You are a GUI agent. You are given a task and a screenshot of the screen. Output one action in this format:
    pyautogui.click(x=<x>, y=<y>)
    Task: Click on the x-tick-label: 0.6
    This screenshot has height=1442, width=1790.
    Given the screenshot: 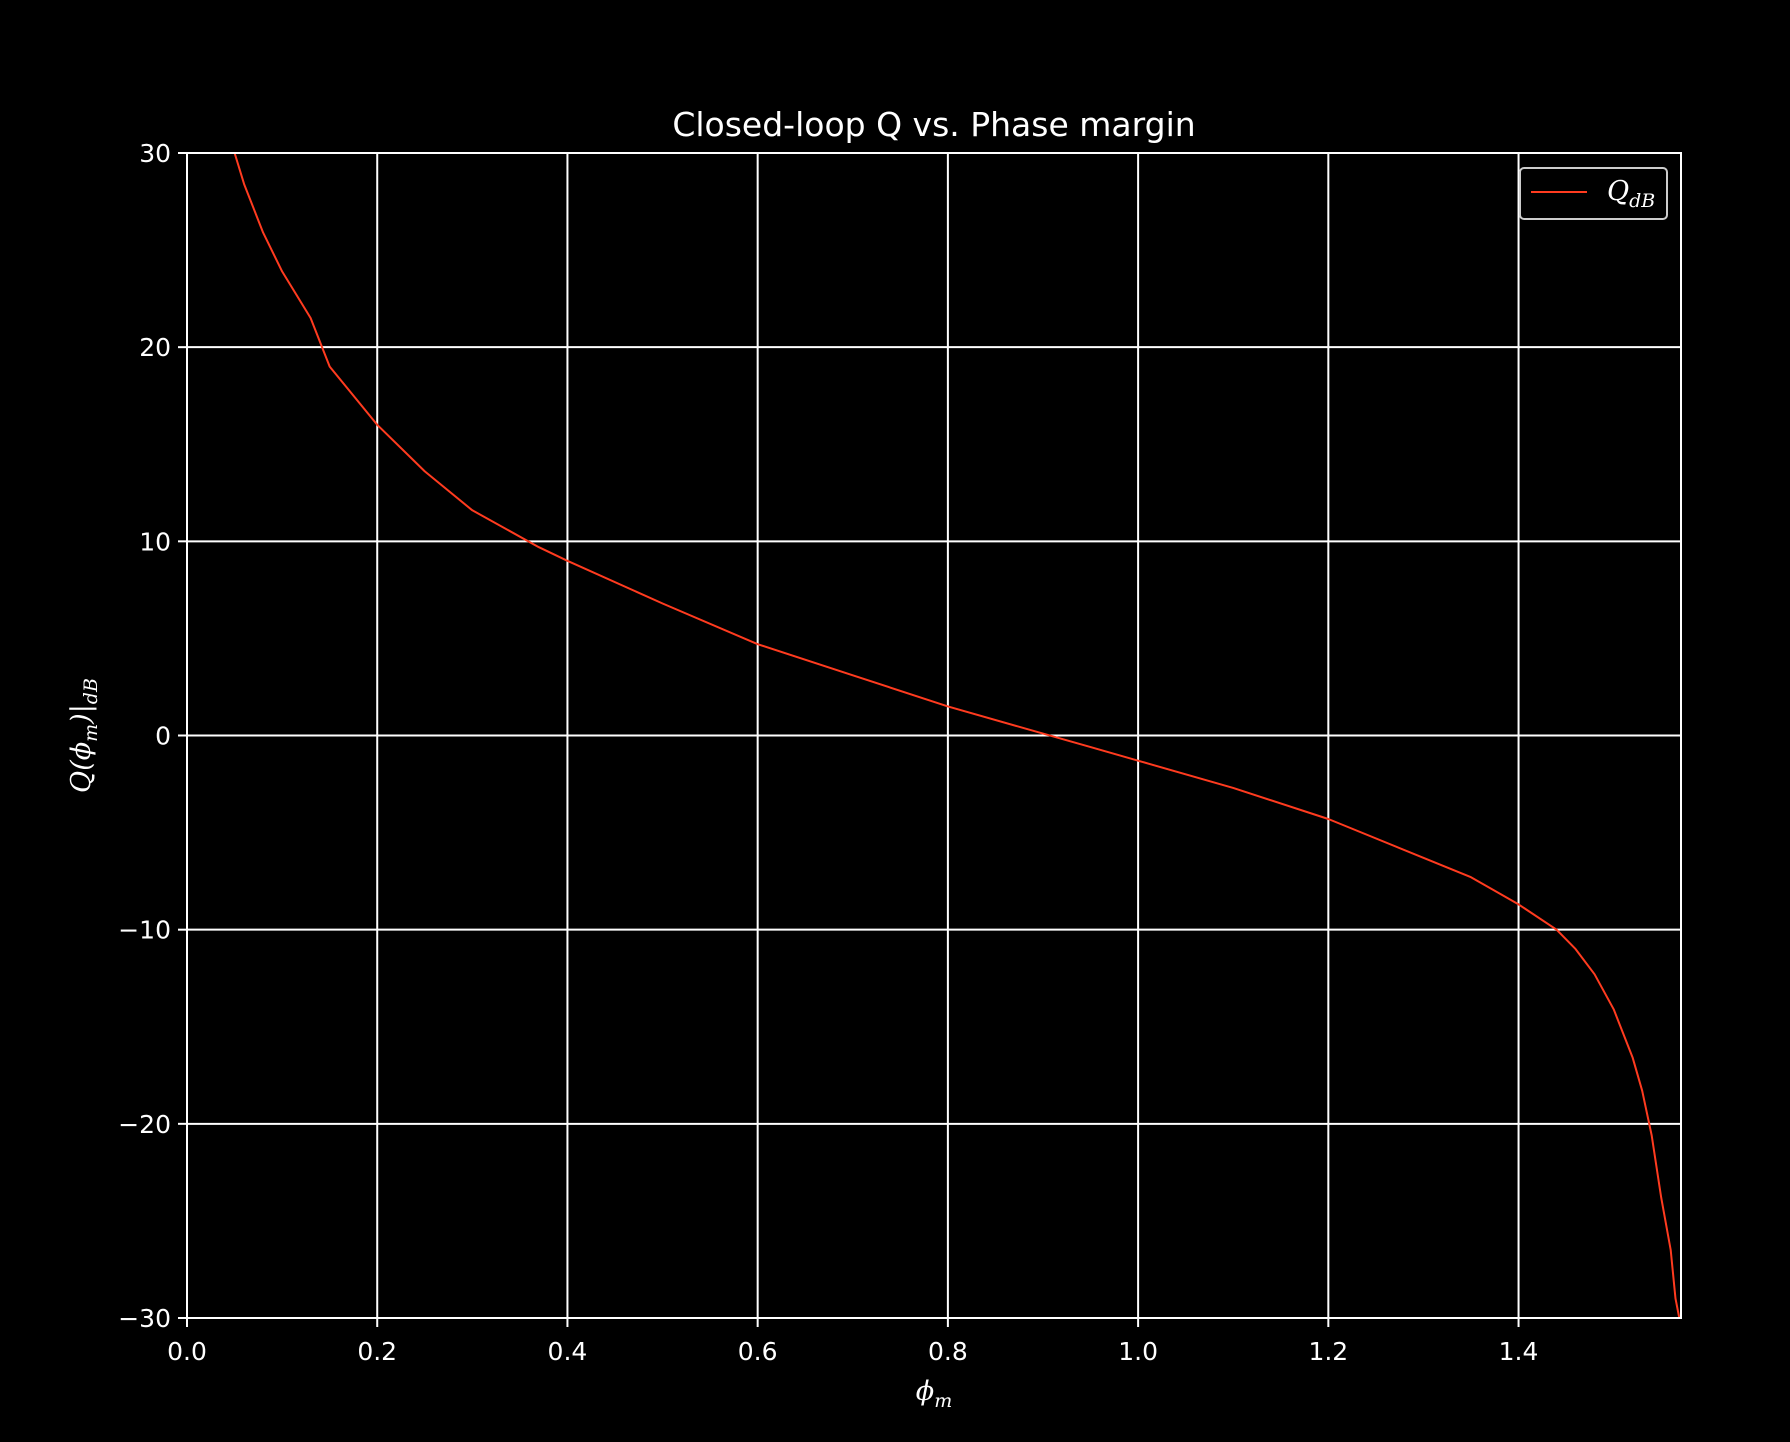 What is the action you would take?
    pyautogui.click(x=758, y=1351)
    